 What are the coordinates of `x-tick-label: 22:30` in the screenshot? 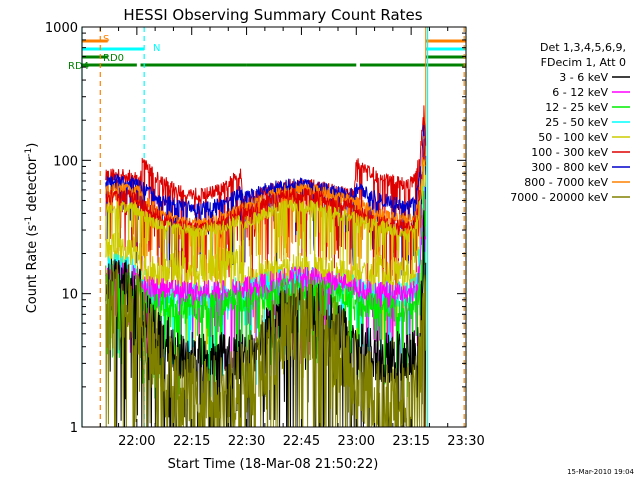 It's located at (246, 441).